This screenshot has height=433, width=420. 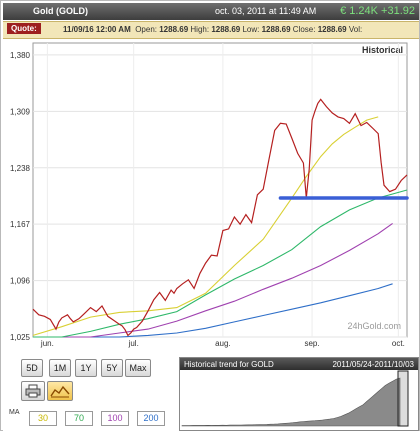 What do you see at coordinates (20, 168) in the screenshot?
I see `y-tick-label: 1,238` at bounding box center [20, 168].